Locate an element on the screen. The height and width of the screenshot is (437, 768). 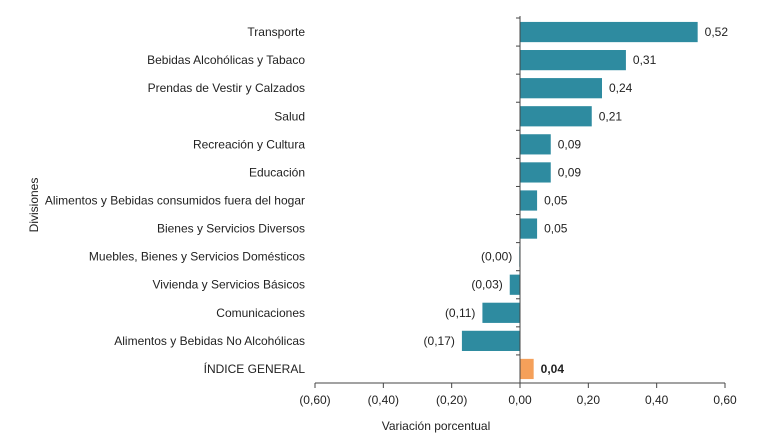
category-label: Prendas de Vestir y Calzados is located at coordinates (226, 88).